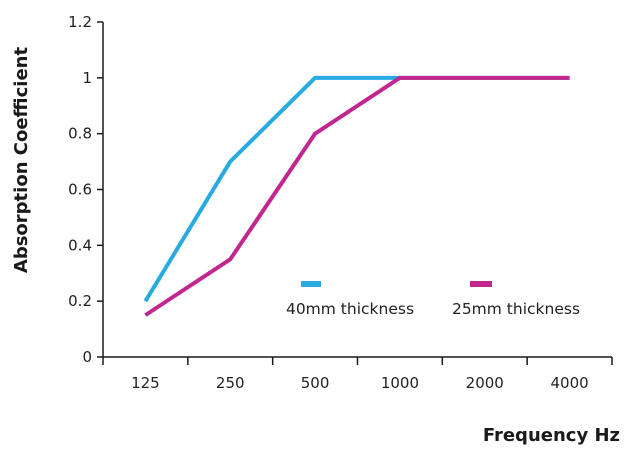  What do you see at coordinates (230, 383) in the screenshot?
I see `x-tick-label: 250` at bounding box center [230, 383].